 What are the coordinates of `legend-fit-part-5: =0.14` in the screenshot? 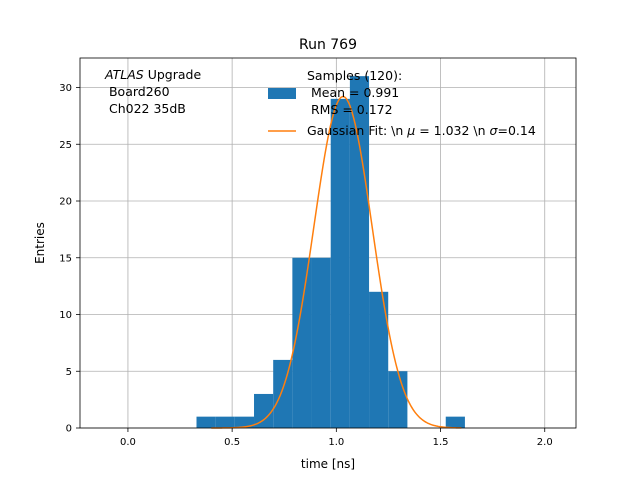 It's located at (516, 130).